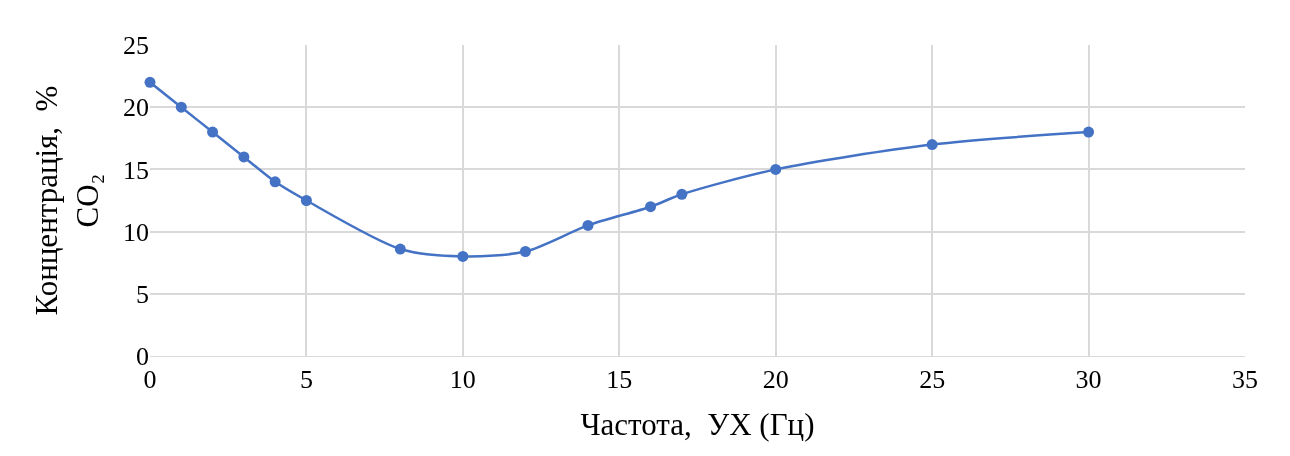 The image size is (1290, 456). Describe the element at coordinates (306, 380) in the screenshot. I see `x-tick-label: 5` at that location.